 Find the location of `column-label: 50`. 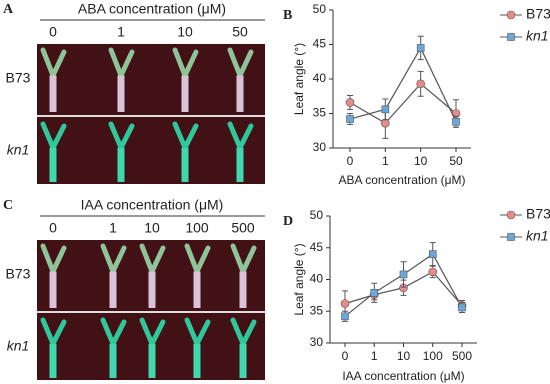

column-label: 50 is located at coordinates (240, 32).